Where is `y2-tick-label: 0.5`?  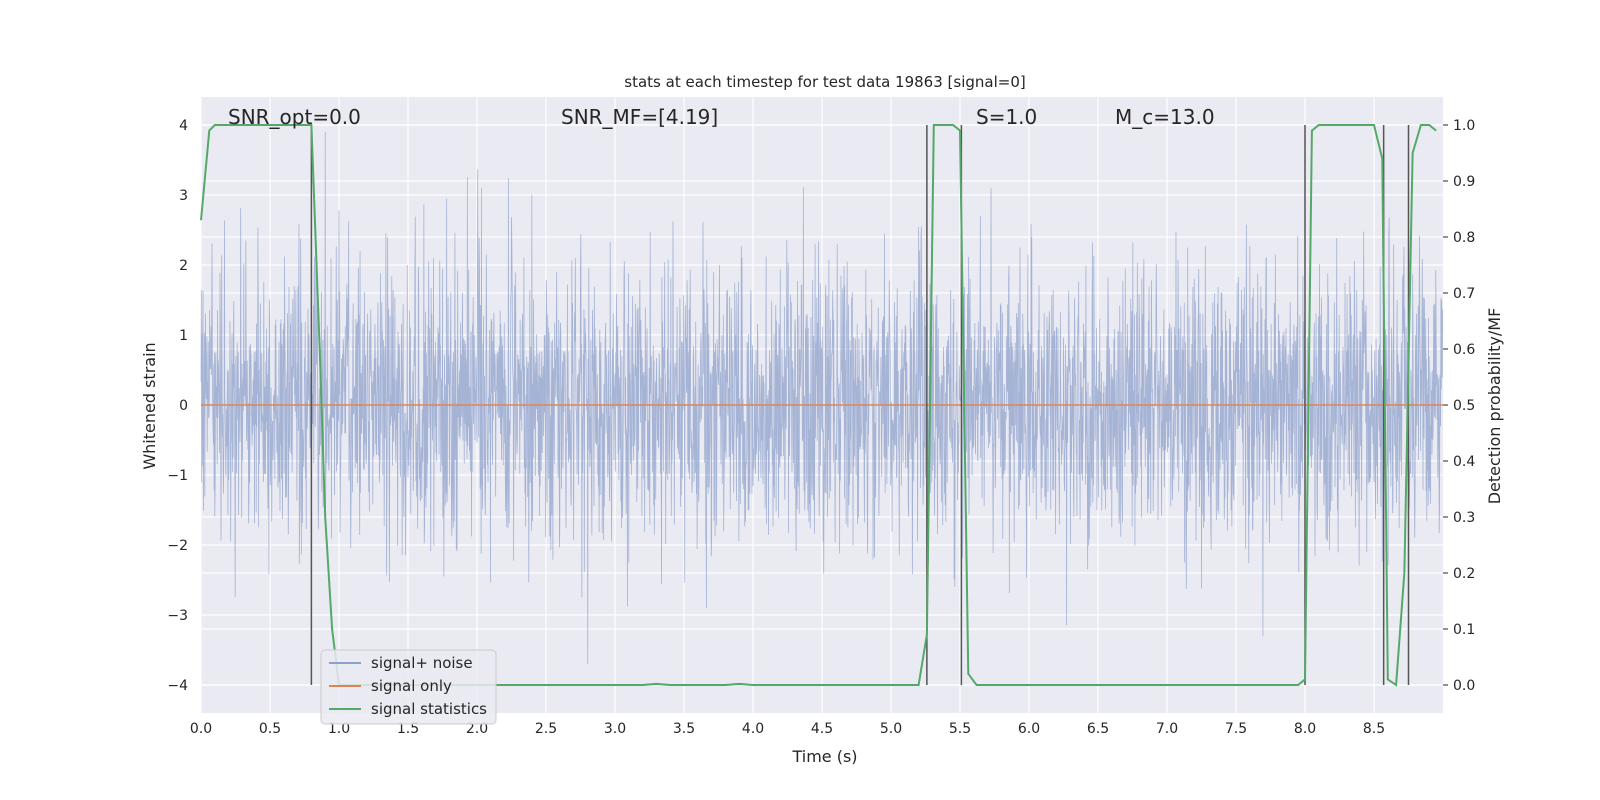
y2-tick-label: 0.5 is located at coordinates (1464, 406).